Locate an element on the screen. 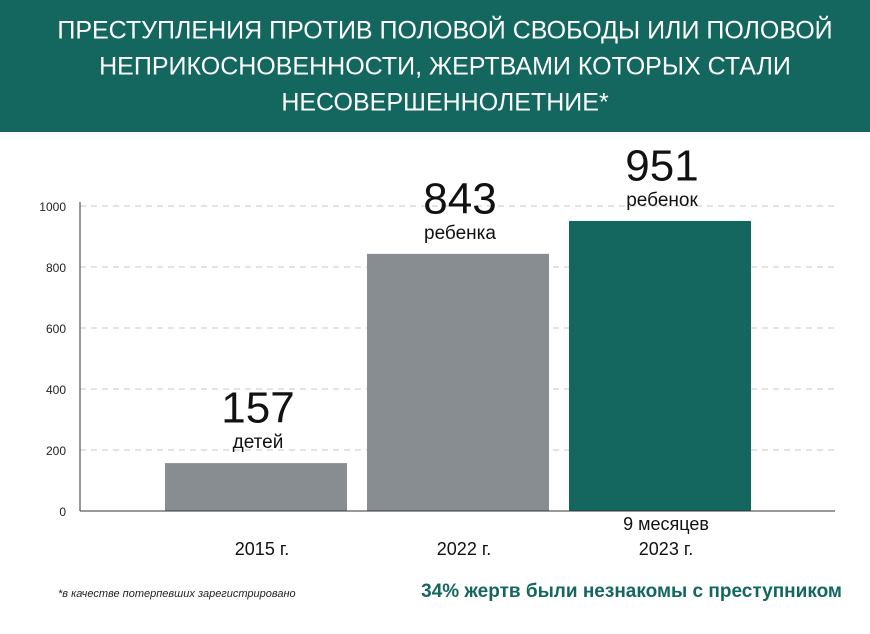 The image size is (870, 634). value-note: ребенка is located at coordinates (460, 233).